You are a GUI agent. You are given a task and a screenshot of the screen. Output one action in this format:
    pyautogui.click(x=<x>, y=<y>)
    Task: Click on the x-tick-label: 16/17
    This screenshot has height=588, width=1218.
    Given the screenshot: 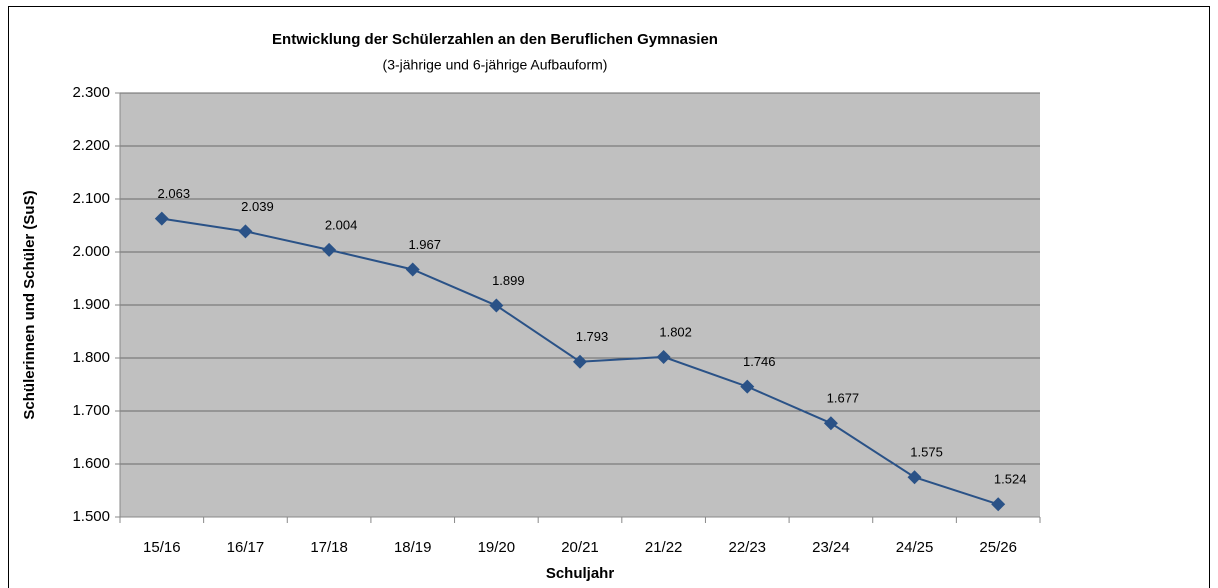 What is the action you would take?
    pyautogui.click(x=246, y=547)
    